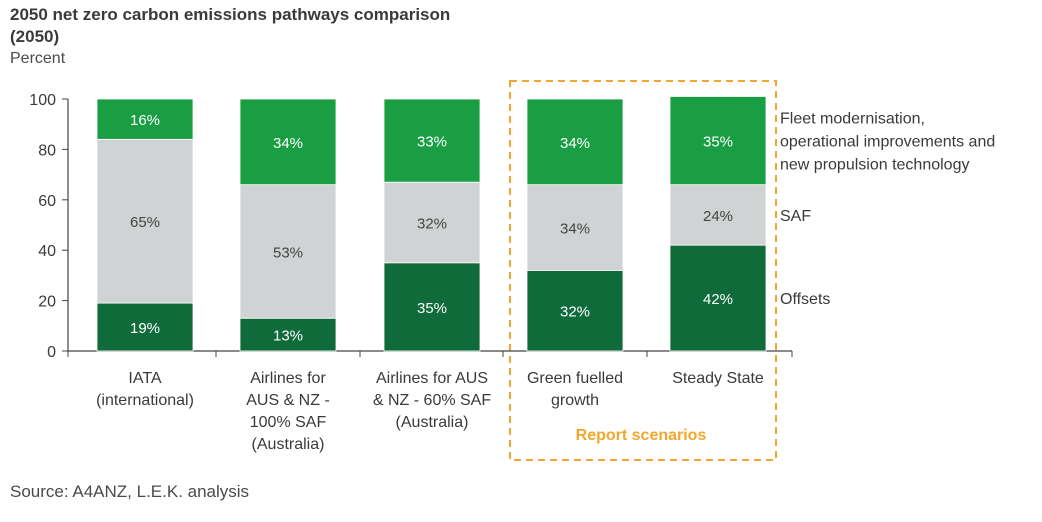 This screenshot has width=1042, height=522. Describe the element at coordinates (47, 251) in the screenshot. I see `y-tick-label: 40` at that location.